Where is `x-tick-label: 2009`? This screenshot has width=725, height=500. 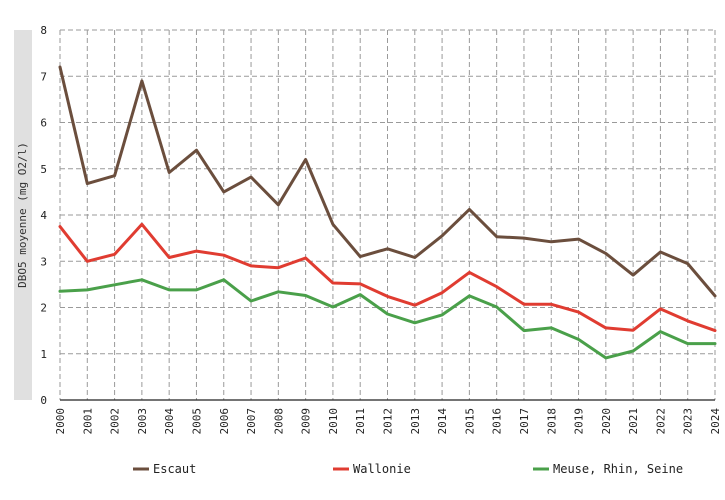
x-tick-label: 2009 is located at coordinates (306, 421).